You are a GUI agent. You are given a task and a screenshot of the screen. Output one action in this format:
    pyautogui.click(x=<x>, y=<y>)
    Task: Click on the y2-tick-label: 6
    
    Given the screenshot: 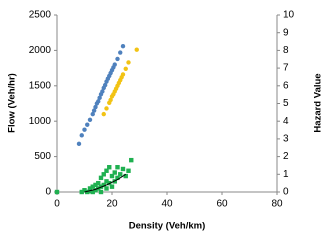 What is the action you would take?
    pyautogui.click(x=286, y=85)
    